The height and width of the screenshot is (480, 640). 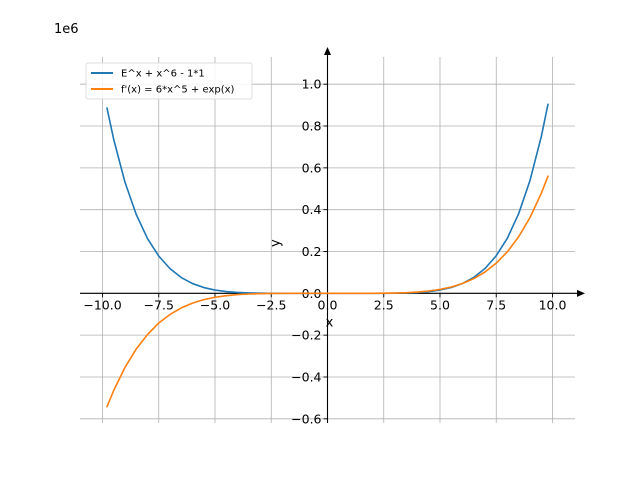 What do you see at coordinates (215, 304) in the screenshot?
I see `x-tick-label: −5.0` at bounding box center [215, 304].